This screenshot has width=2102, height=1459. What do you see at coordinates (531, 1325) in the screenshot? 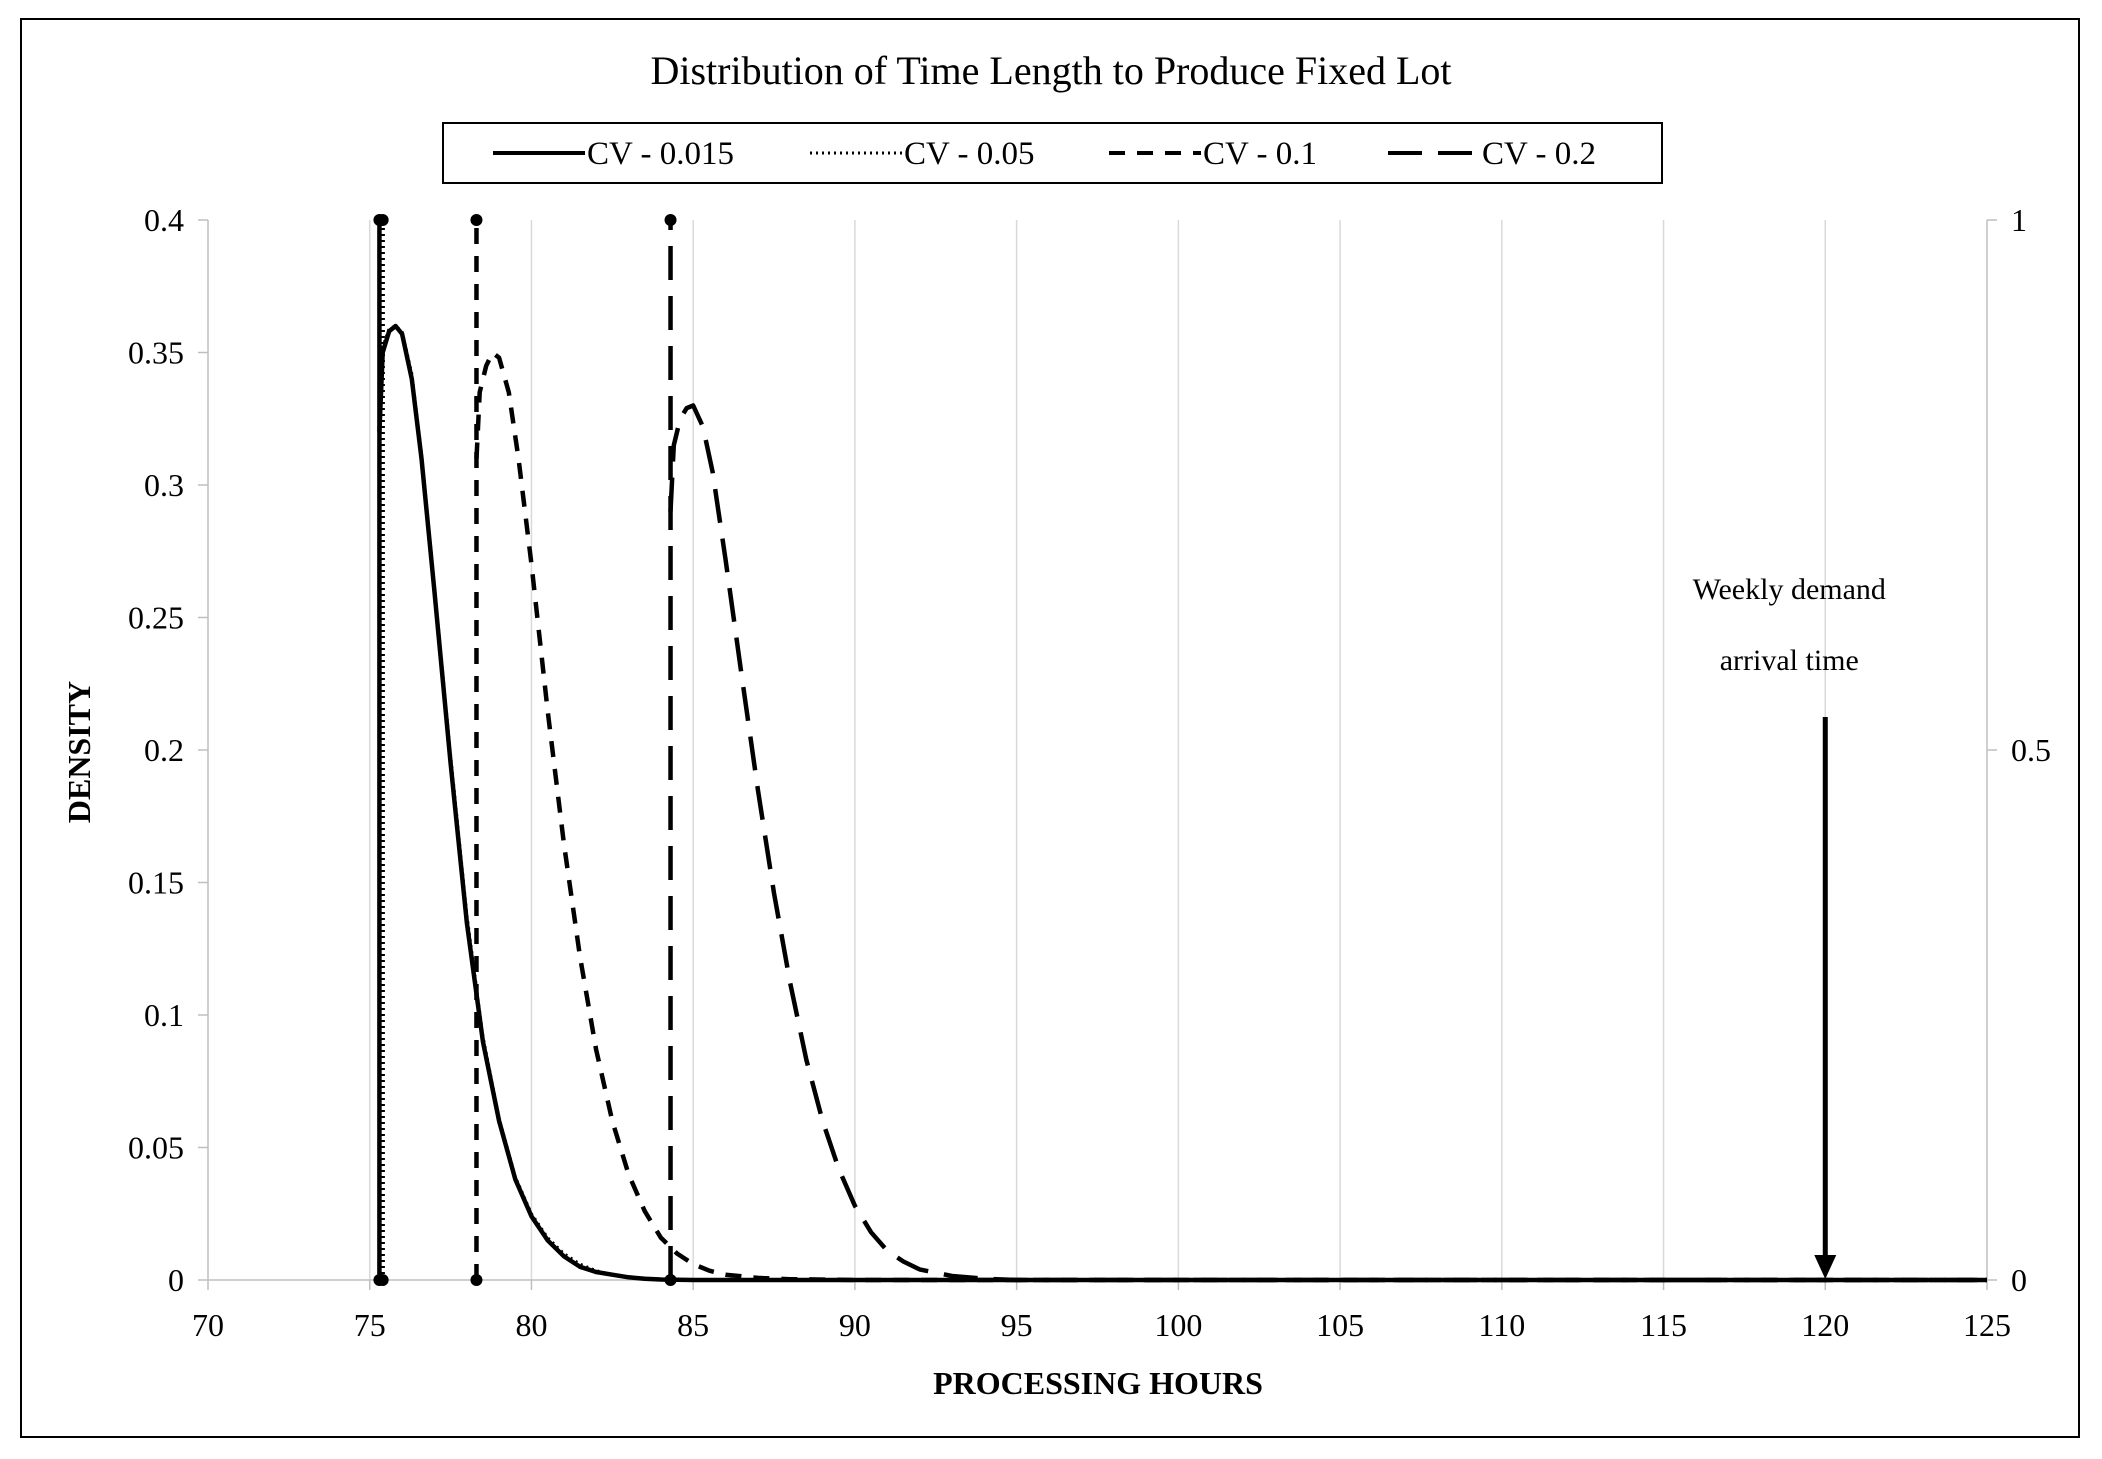
I see `x-tick-label: 80` at bounding box center [531, 1325].